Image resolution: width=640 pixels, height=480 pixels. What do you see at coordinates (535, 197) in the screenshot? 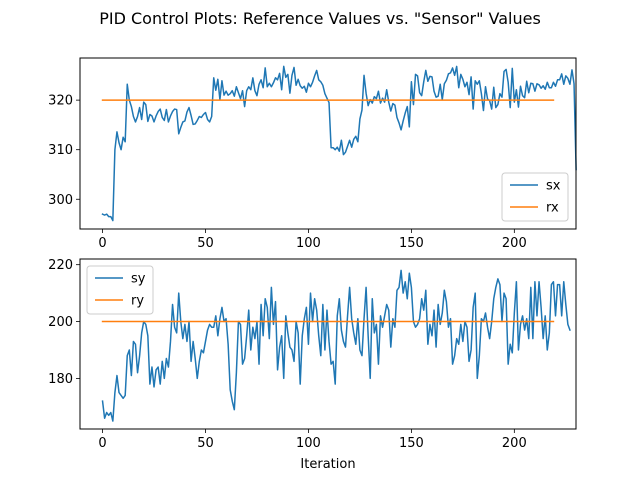
I see `top-legend: sx rx` at bounding box center [535, 197].